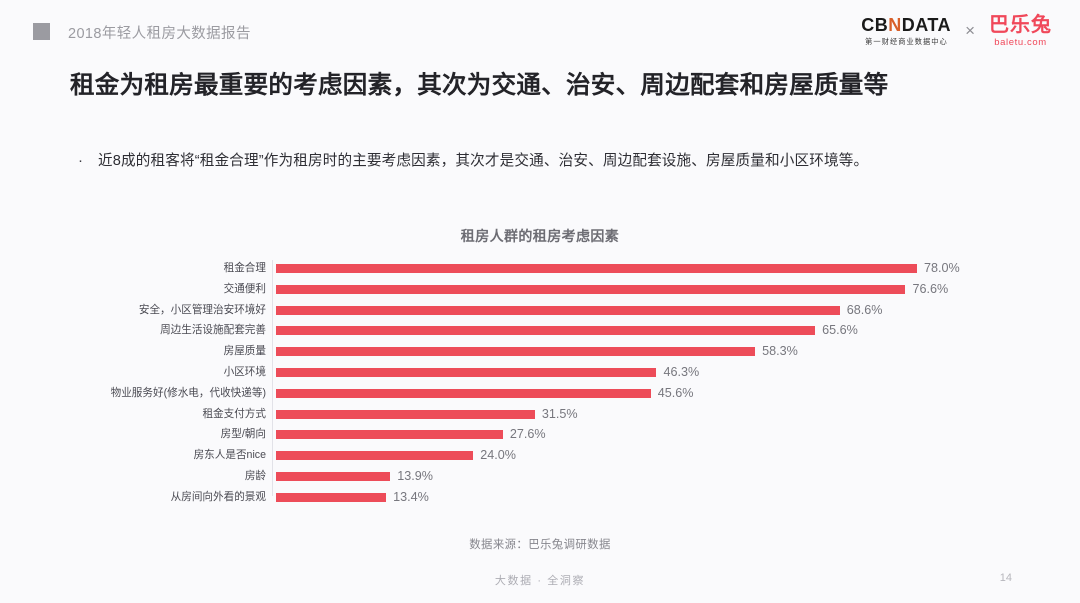 This screenshot has height=603, width=1080. I want to click on cbndata-n-glyph: N, so click(895, 25).